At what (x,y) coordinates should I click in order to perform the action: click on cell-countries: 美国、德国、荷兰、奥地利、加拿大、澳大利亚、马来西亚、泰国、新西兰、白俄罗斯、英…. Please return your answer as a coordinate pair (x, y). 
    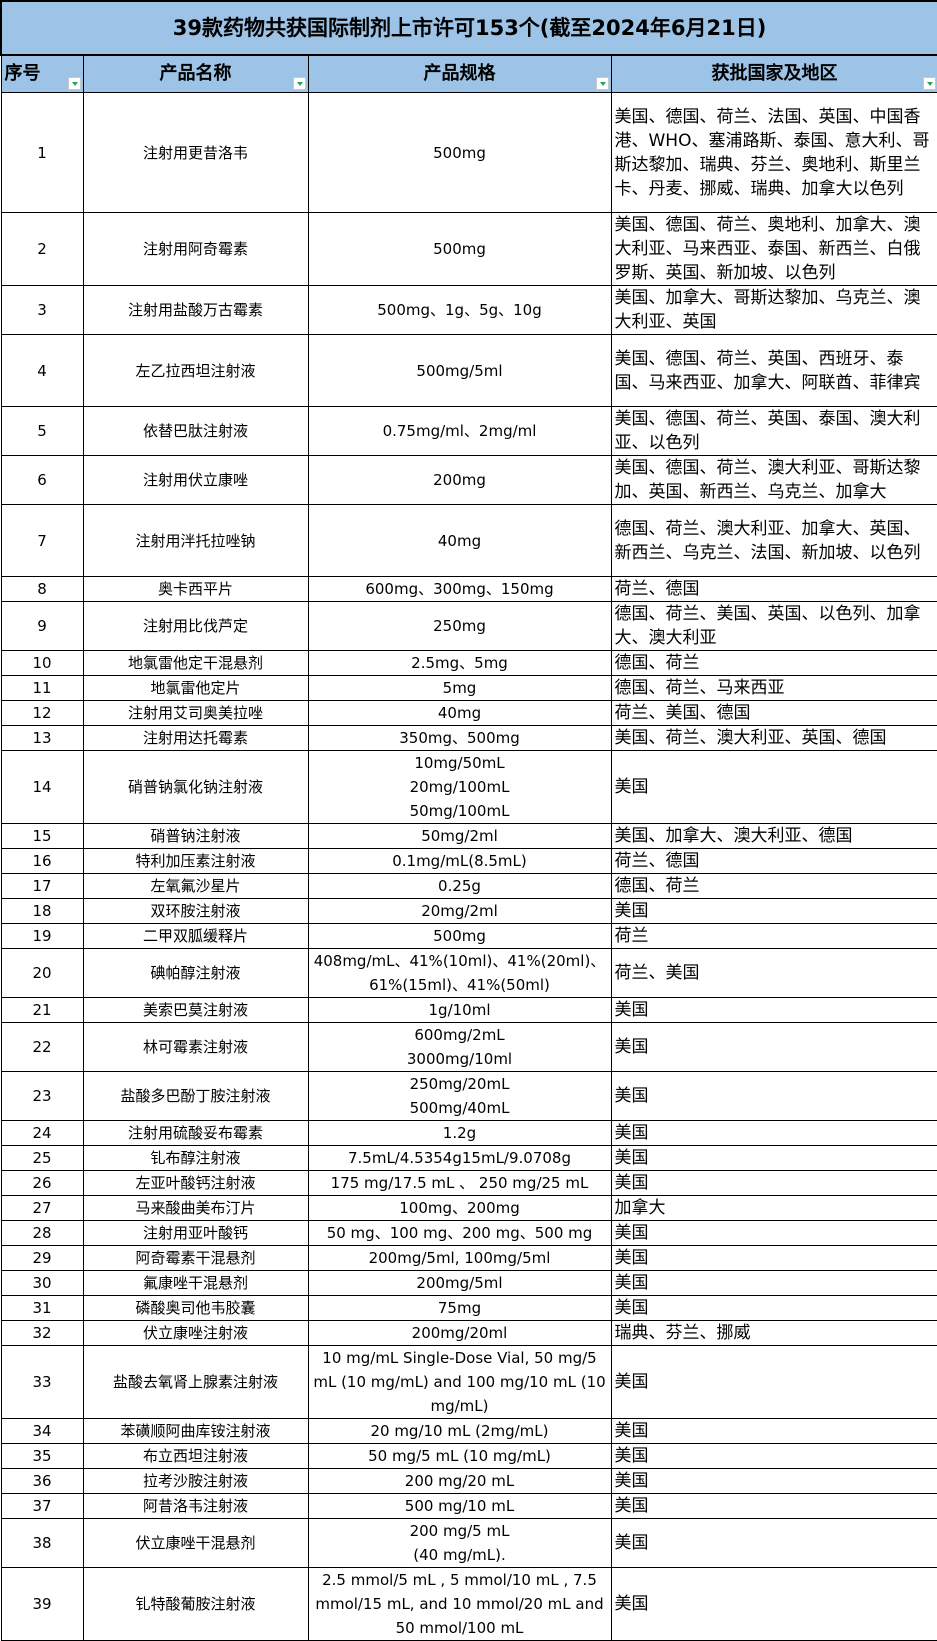
    Looking at the image, I should click on (773, 249).